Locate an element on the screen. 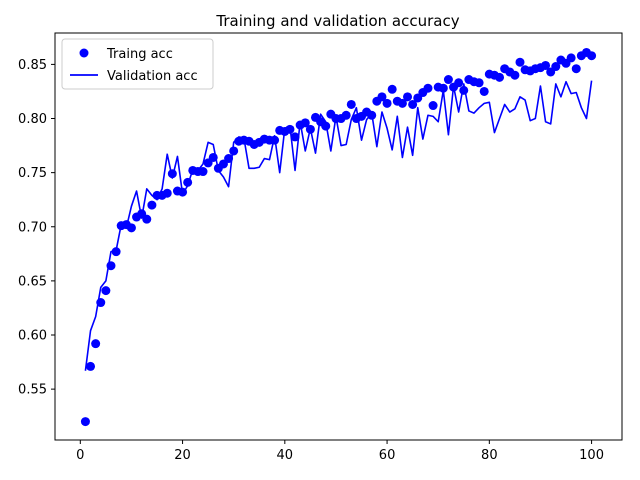 This screenshot has width=640, height=480. y-tick-label: 0.80 is located at coordinates (32, 119).